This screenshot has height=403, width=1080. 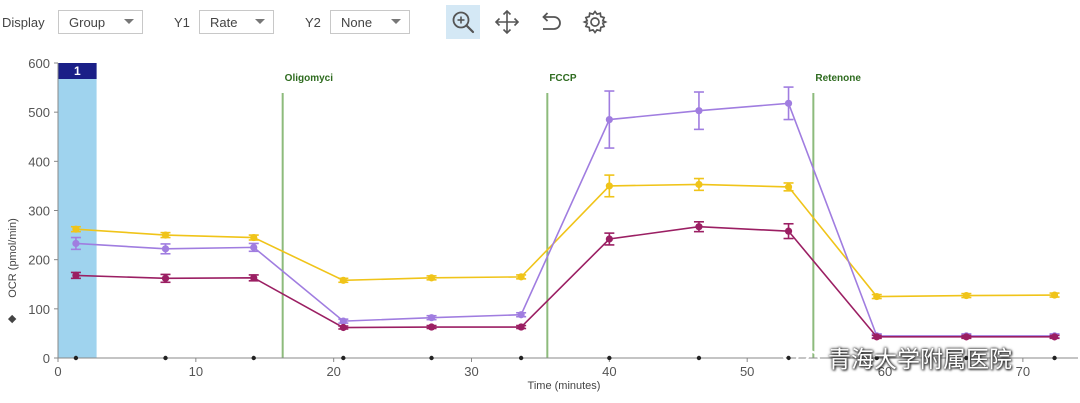 I want to click on y1-select: Rate, so click(x=236, y=22).